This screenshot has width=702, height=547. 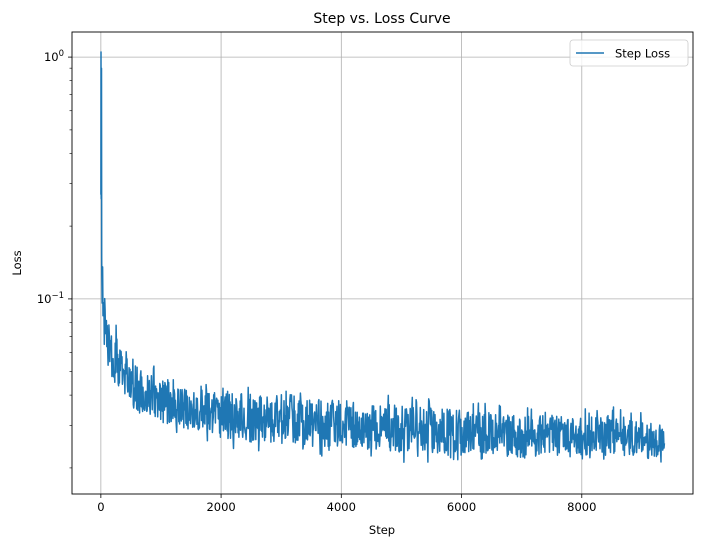 I want to click on y-axis-ticks: 10⁰ 10⁻¹, so click(x=54, y=259).